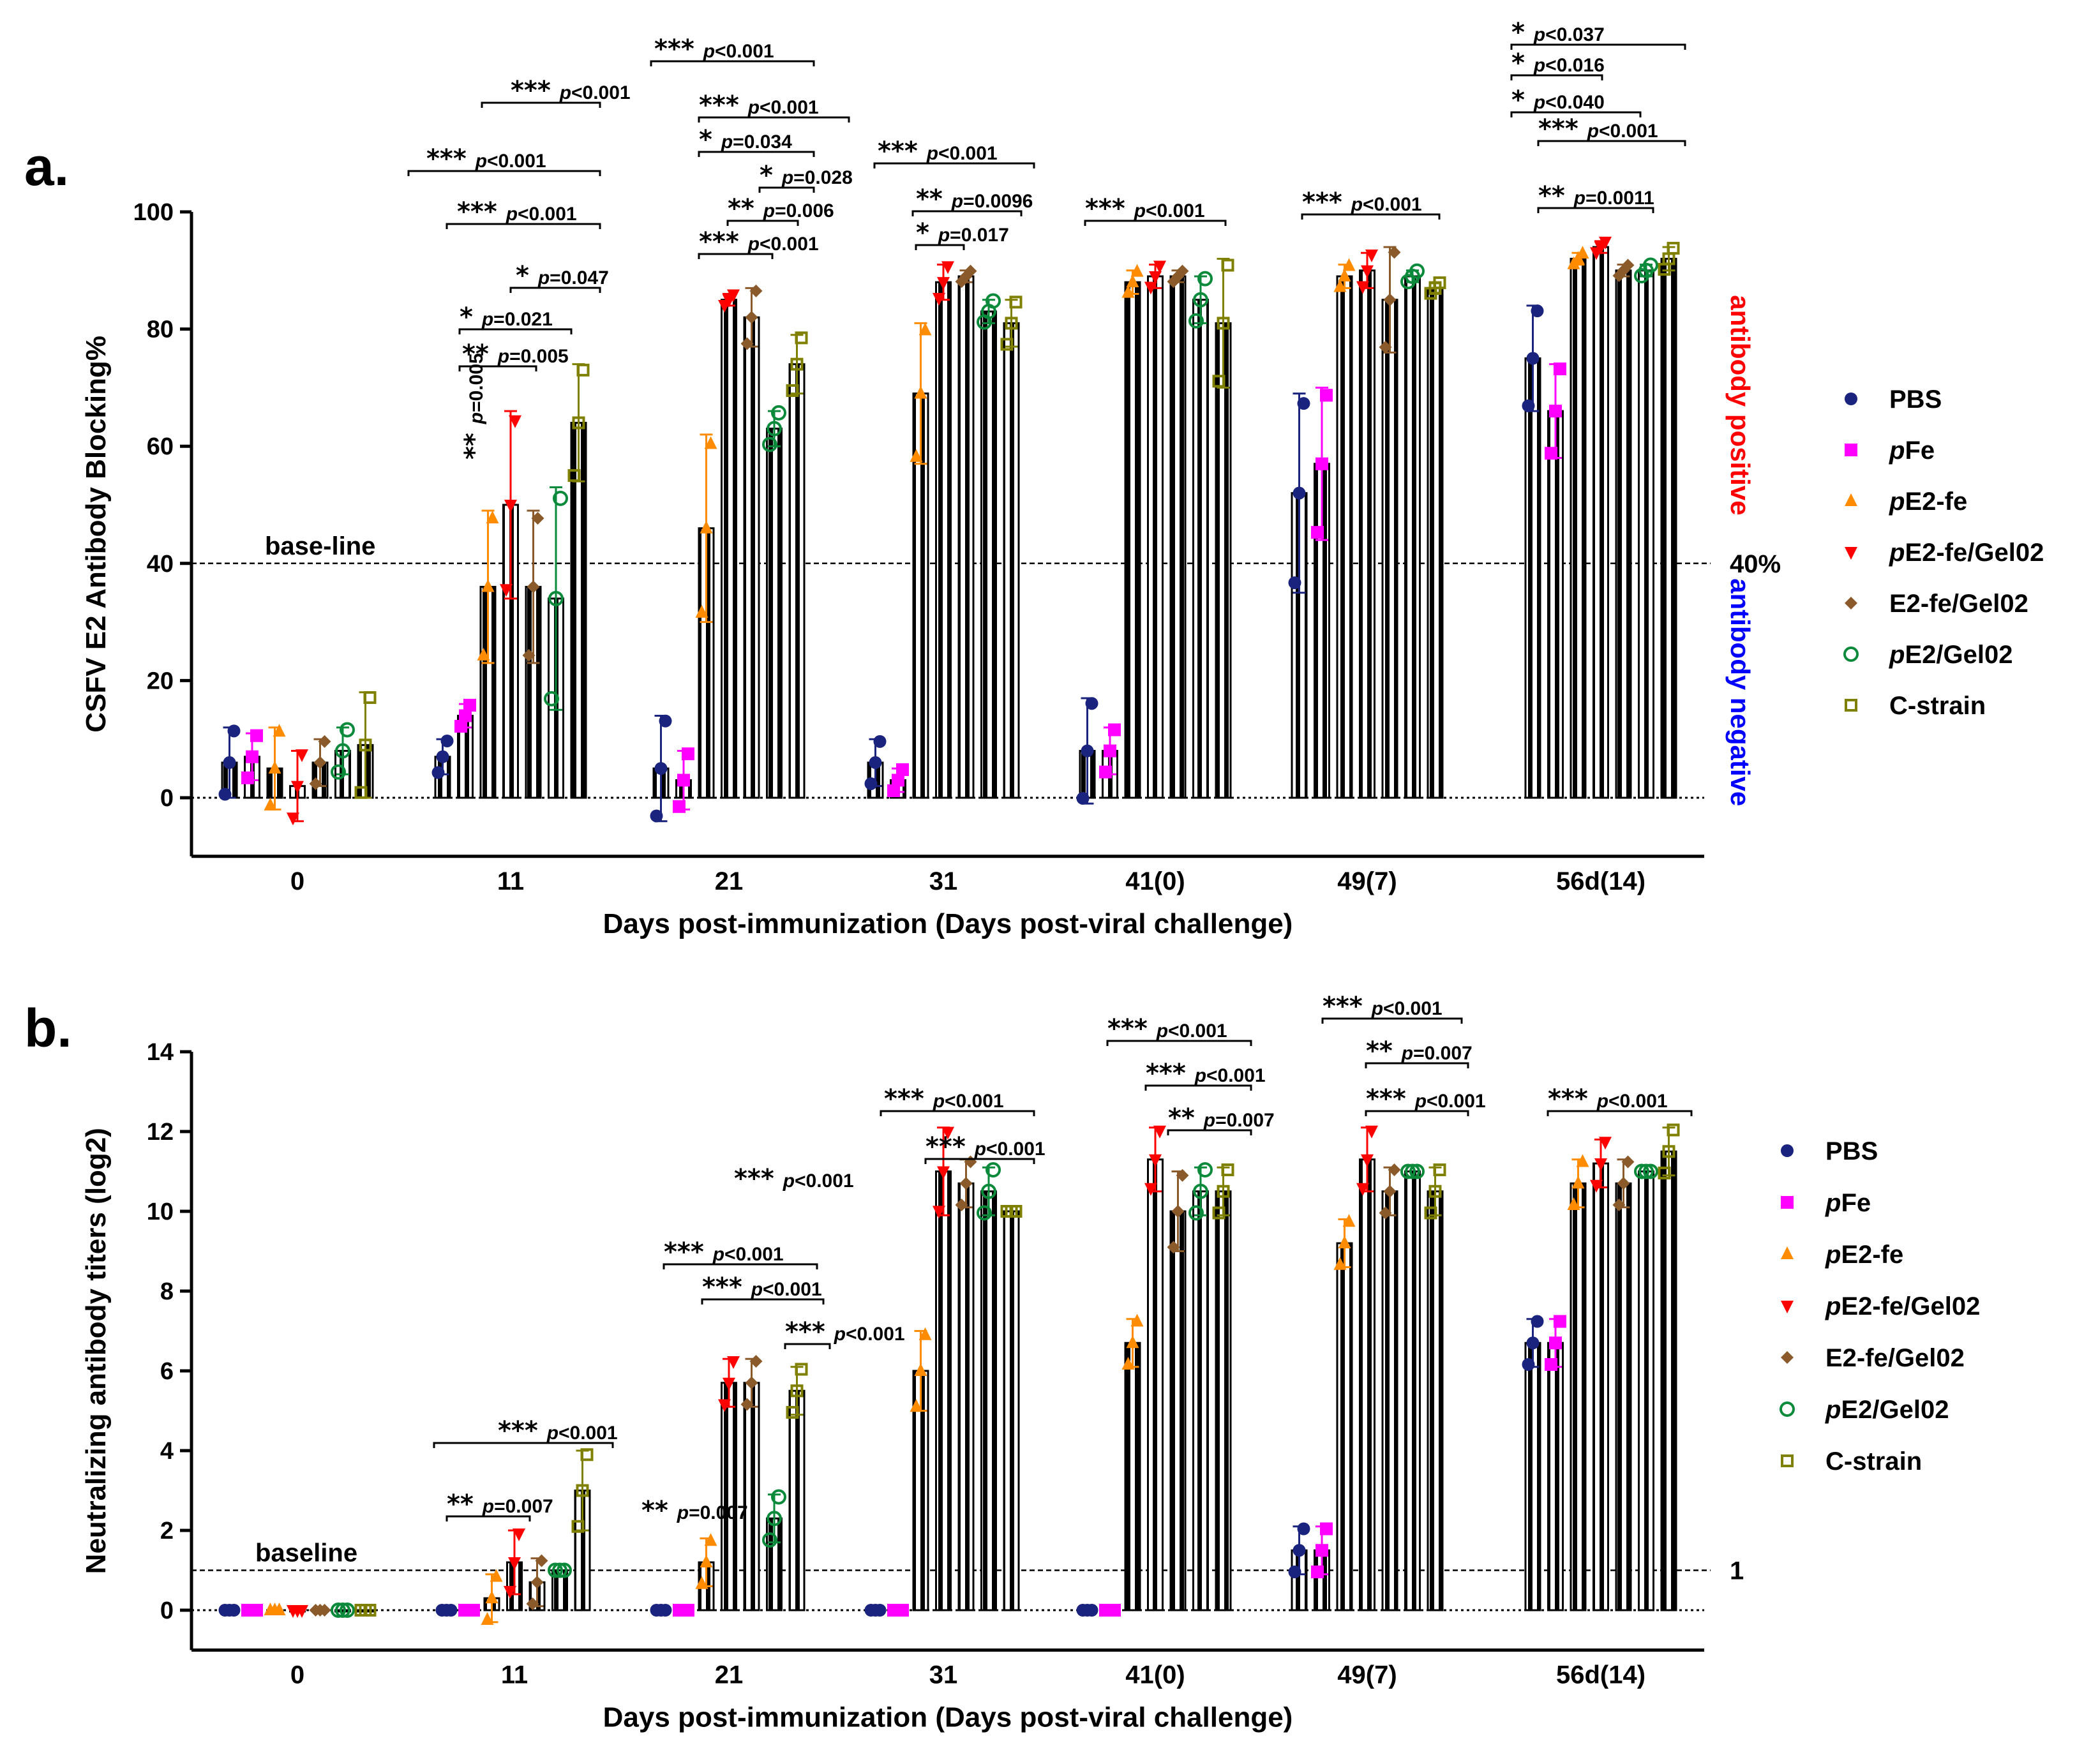 Image resolution: width=2091 pixels, height=1764 pixels. Describe the element at coordinates (781, 208) in the screenshot. I see `significance-annotation: ** p=0.006` at that location.